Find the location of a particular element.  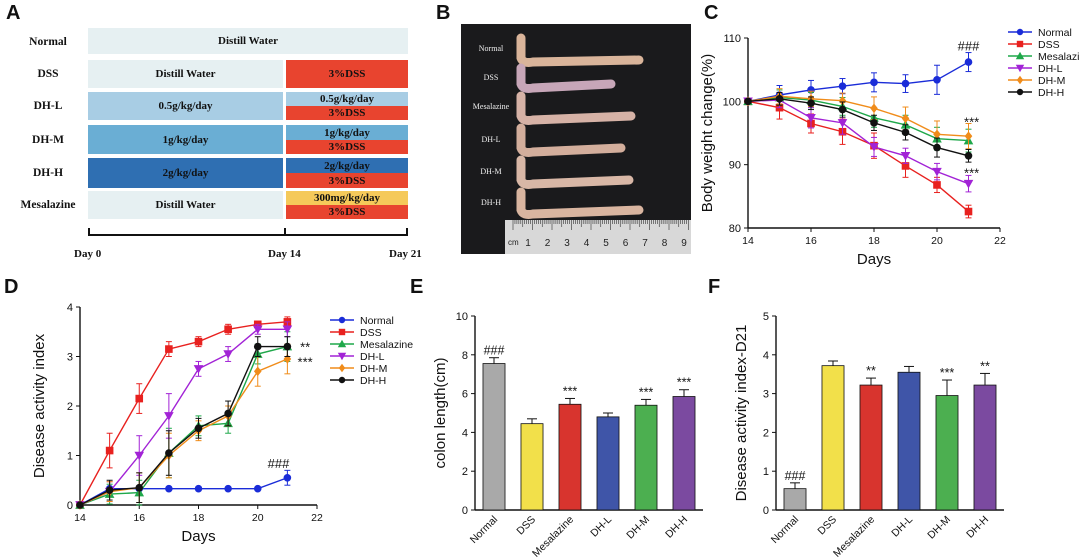

ruler-number: 8 is located at coordinates (665, 243).